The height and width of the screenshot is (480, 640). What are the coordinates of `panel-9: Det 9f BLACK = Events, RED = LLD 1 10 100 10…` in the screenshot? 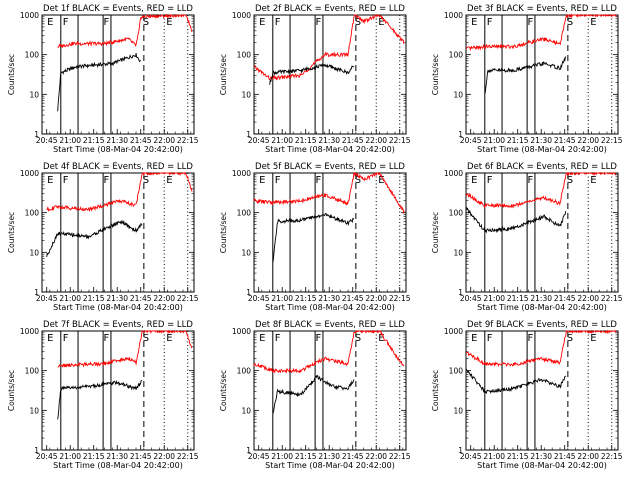 It's located at (527, 395).